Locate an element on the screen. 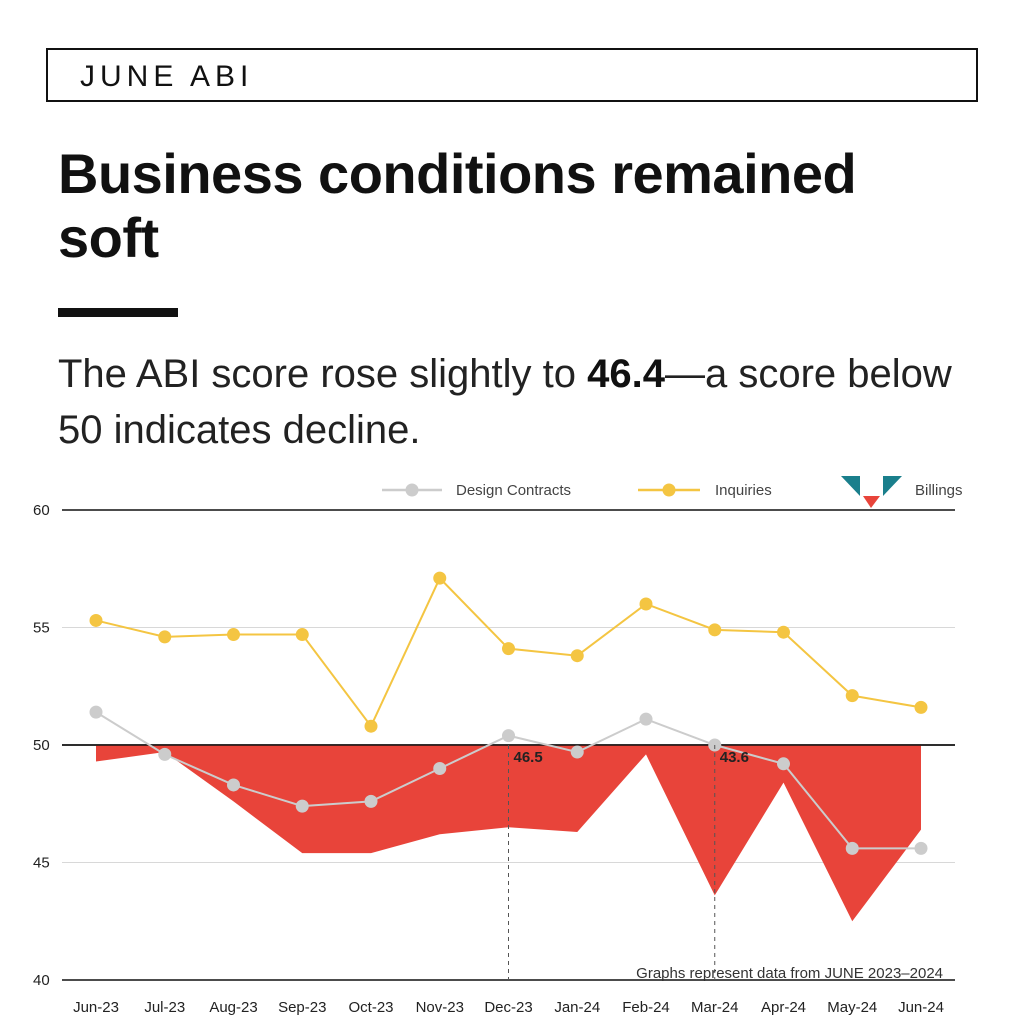 The width and height of the screenshot is (1024, 1024). billings-area is located at coordinates (508, 833).